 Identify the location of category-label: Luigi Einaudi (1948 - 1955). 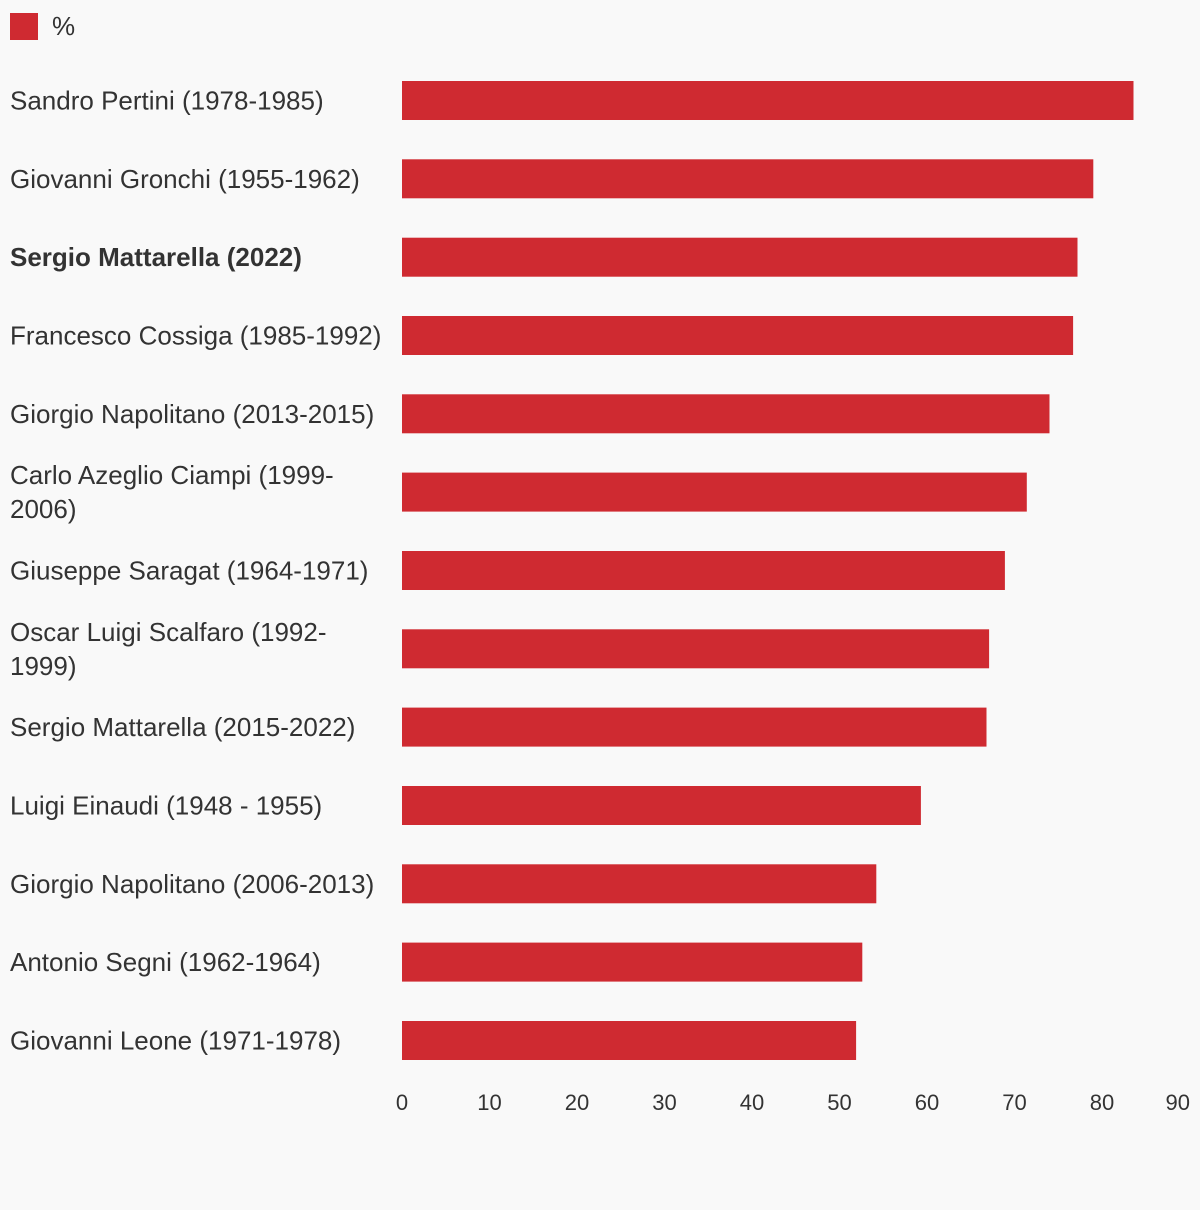
(166, 806).